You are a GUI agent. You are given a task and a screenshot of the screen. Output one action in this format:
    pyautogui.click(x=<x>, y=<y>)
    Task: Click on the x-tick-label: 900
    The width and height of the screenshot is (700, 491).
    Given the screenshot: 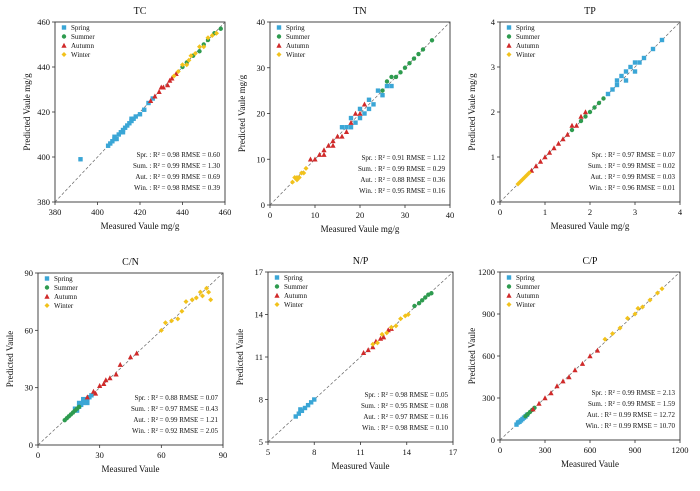 What is the action you would take?
    pyautogui.click(x=635, y=450)
    